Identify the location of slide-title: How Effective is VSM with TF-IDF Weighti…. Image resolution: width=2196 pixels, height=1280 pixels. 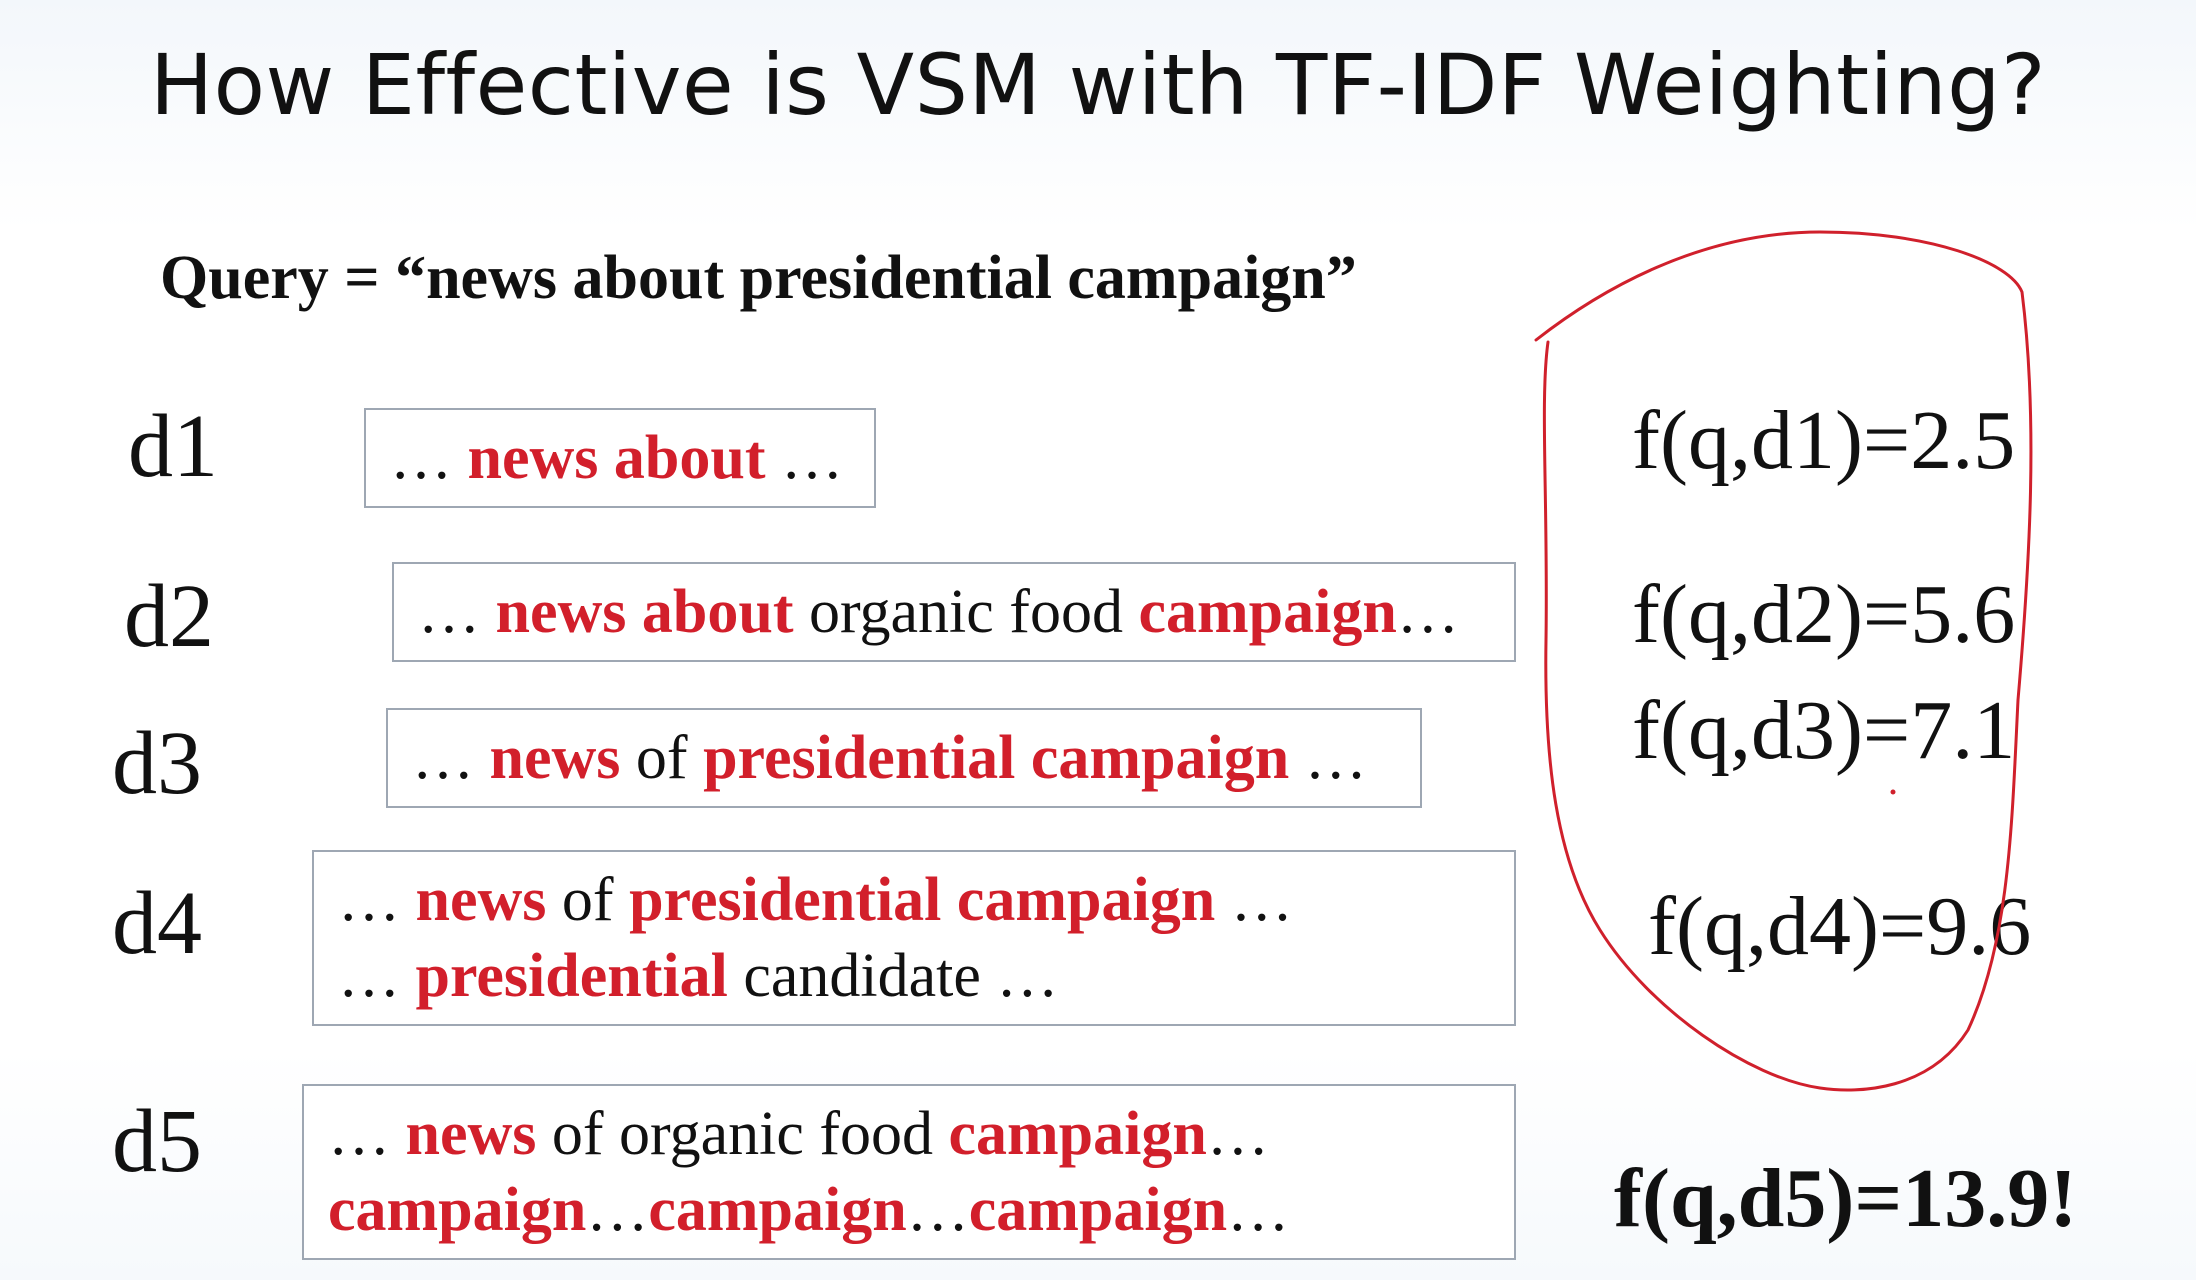
(1098, 85).